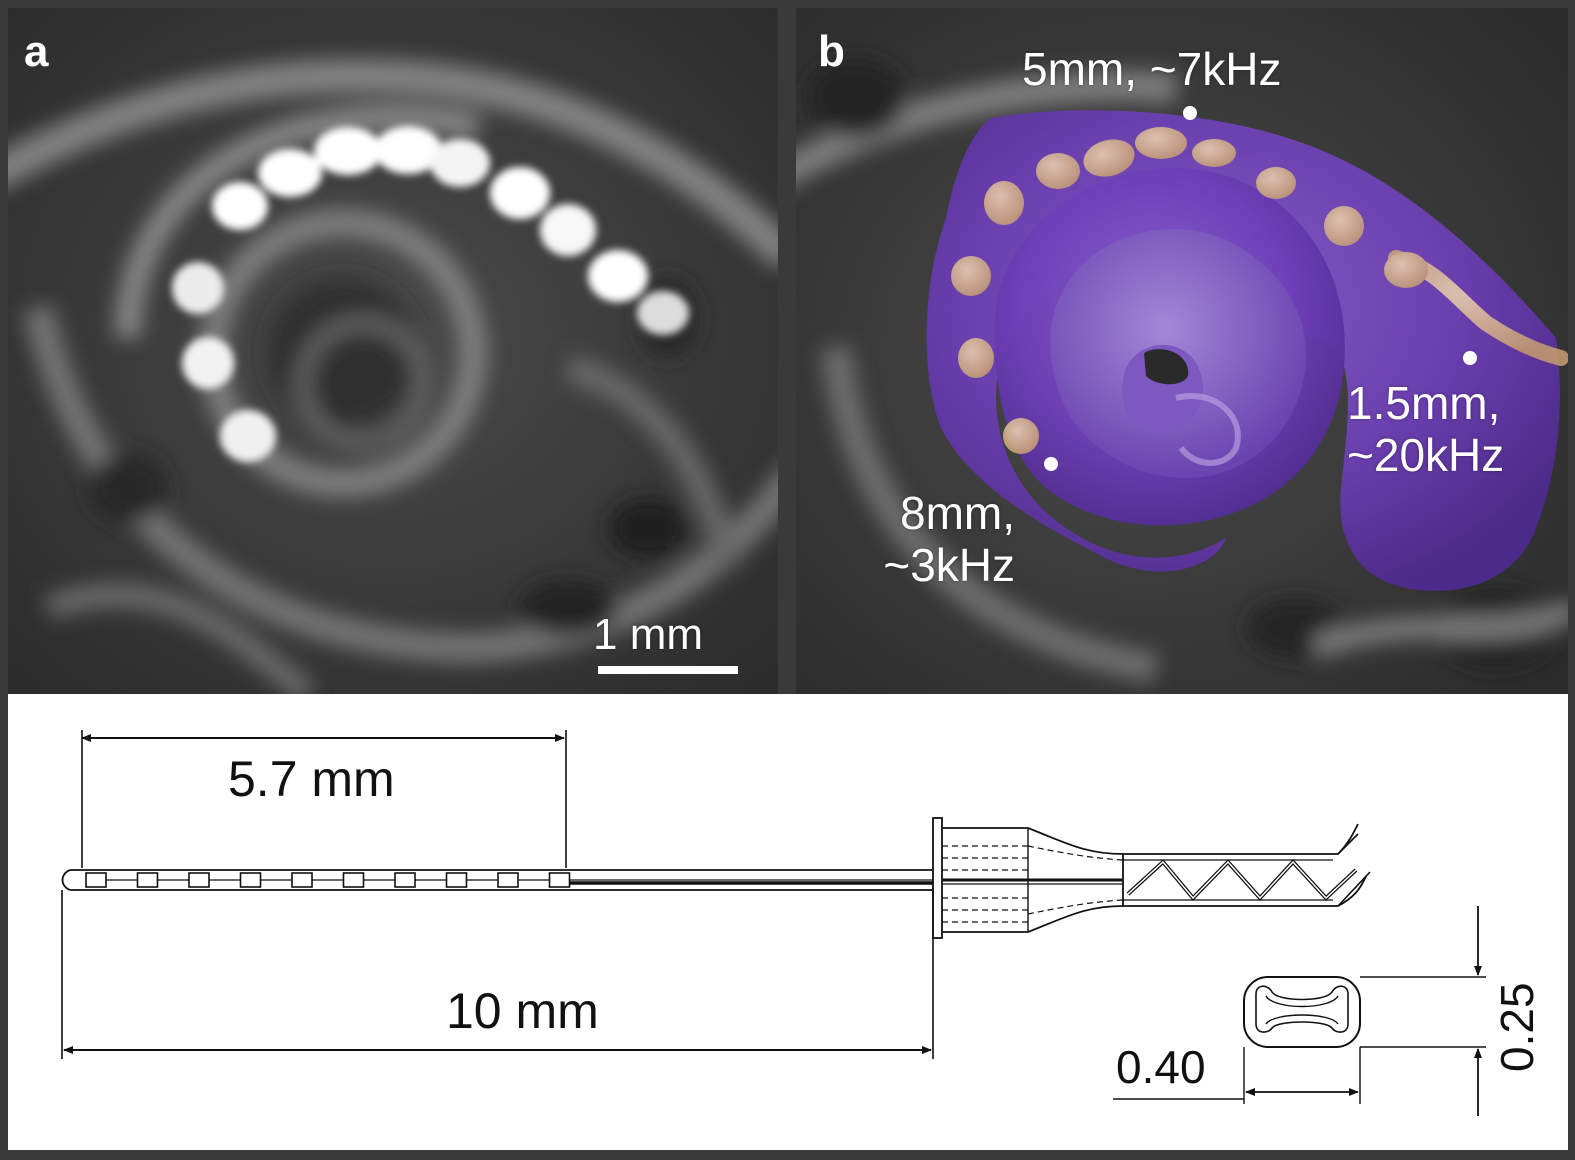 This screenshot has height=1160, width=1575. What do you see at coordinates (1161, 1067) in the screenshot?
I see `label-width: 0.40` at bounding box center [1161, 1067].